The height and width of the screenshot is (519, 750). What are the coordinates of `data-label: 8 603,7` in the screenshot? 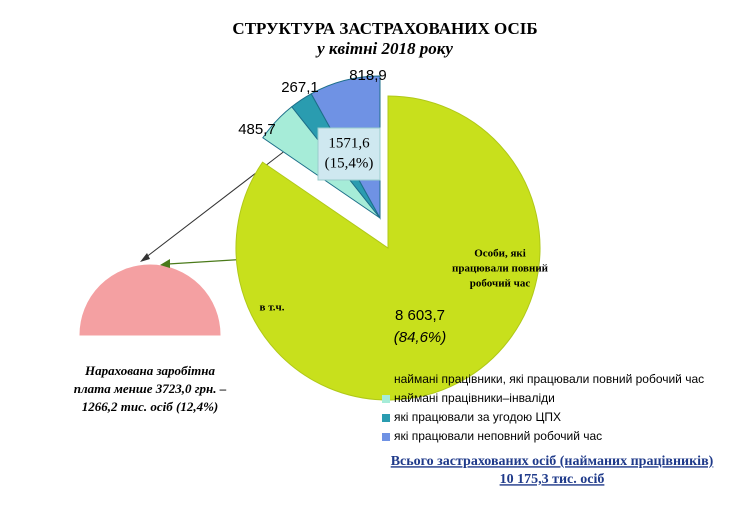 It's located at (420, 315).